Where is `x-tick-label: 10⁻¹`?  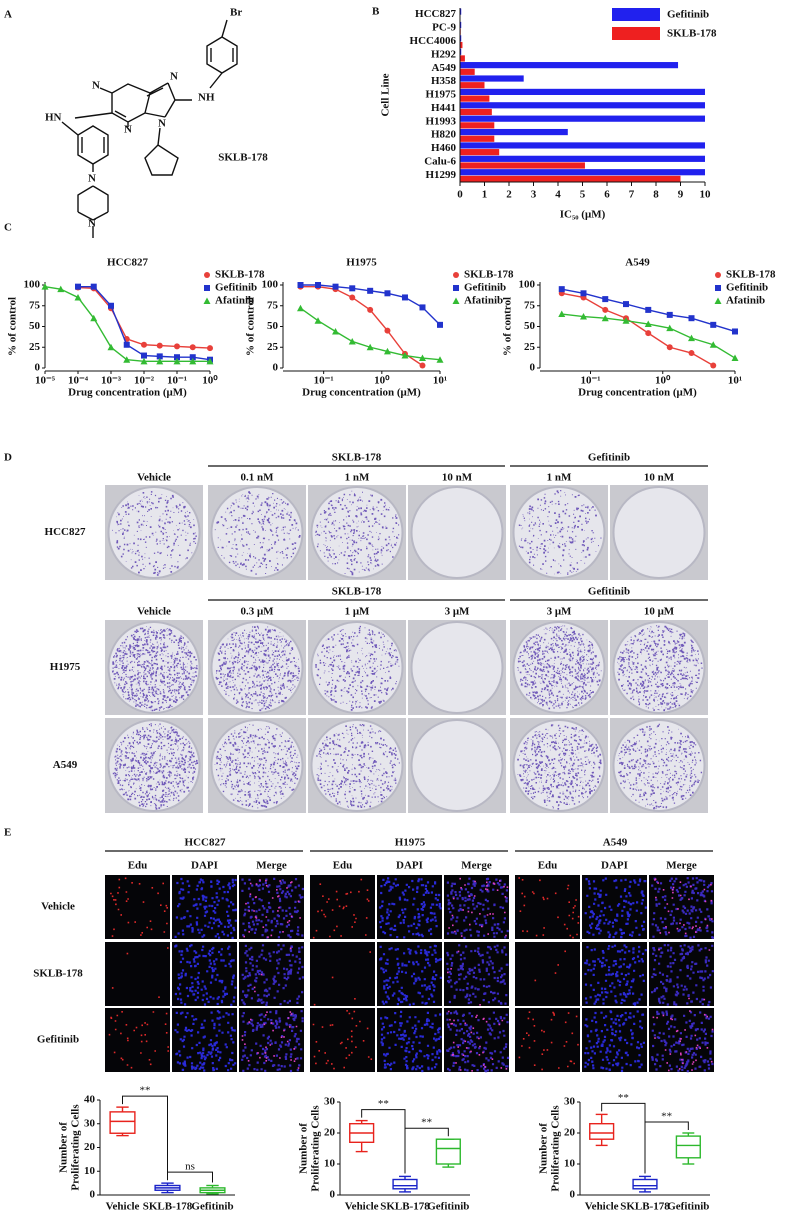 x-tick-label: 10⁻¹ is located at coordinates (324, 381).